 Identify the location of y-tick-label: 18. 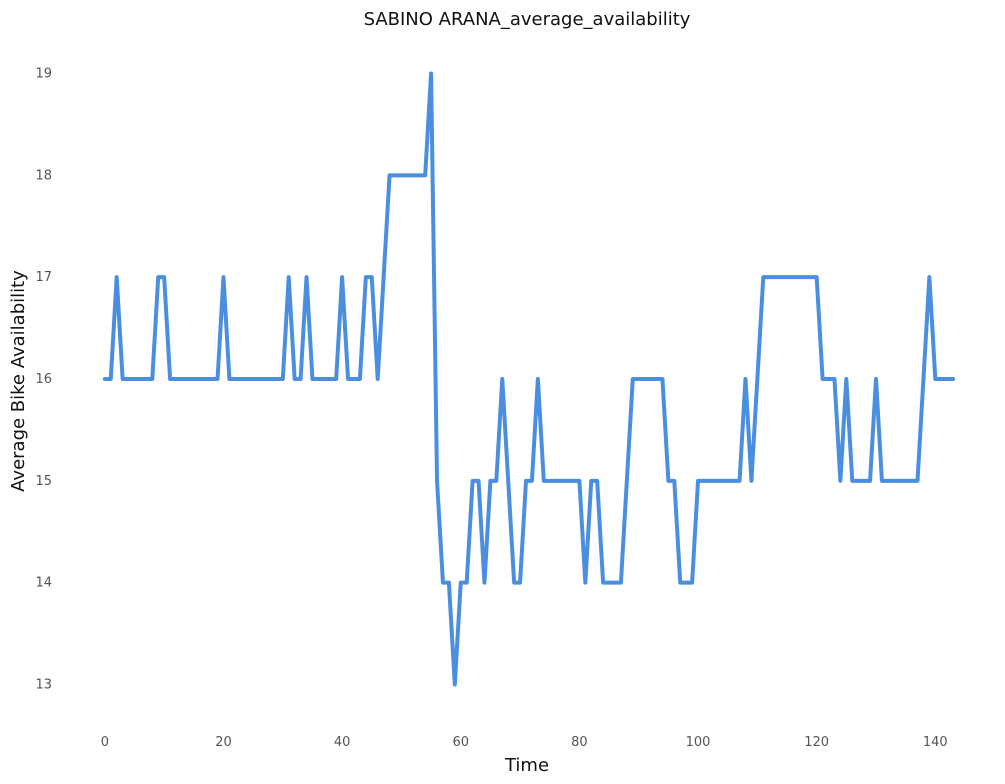
(43, 175).